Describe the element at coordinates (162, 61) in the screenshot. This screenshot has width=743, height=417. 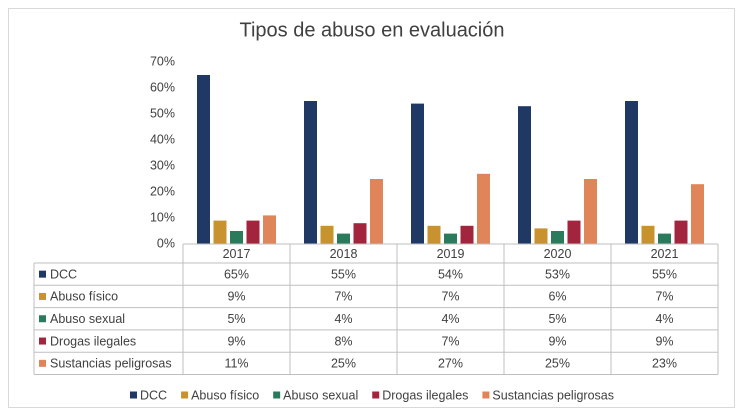
I see `y-tick-label: 70%` at that location.